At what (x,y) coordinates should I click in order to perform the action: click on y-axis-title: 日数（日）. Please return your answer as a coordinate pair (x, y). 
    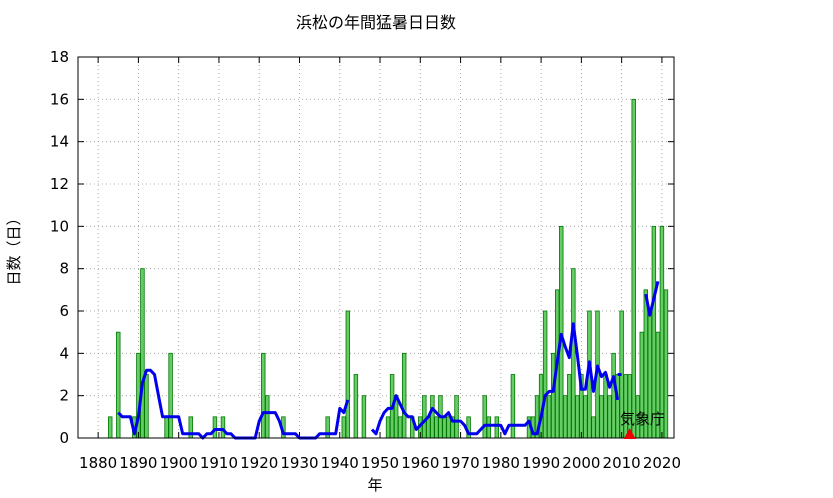
    Looking at the image, I should click on (14, 247).